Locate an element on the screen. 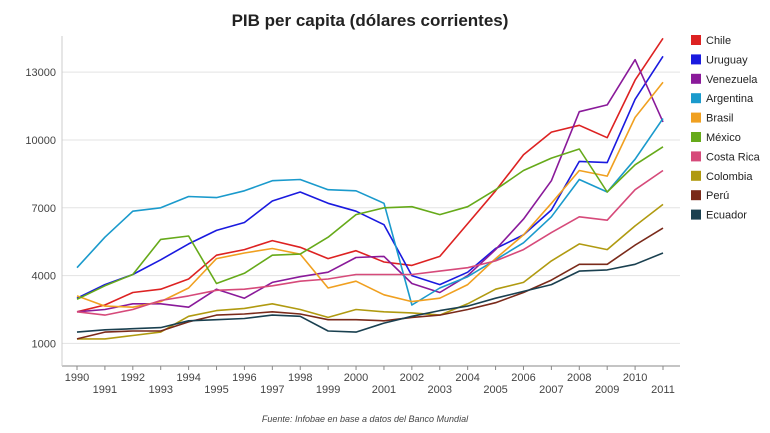 This screenshot has height=433, width=770. x-tick-label: 1999 is located at coordinates (328, 390).